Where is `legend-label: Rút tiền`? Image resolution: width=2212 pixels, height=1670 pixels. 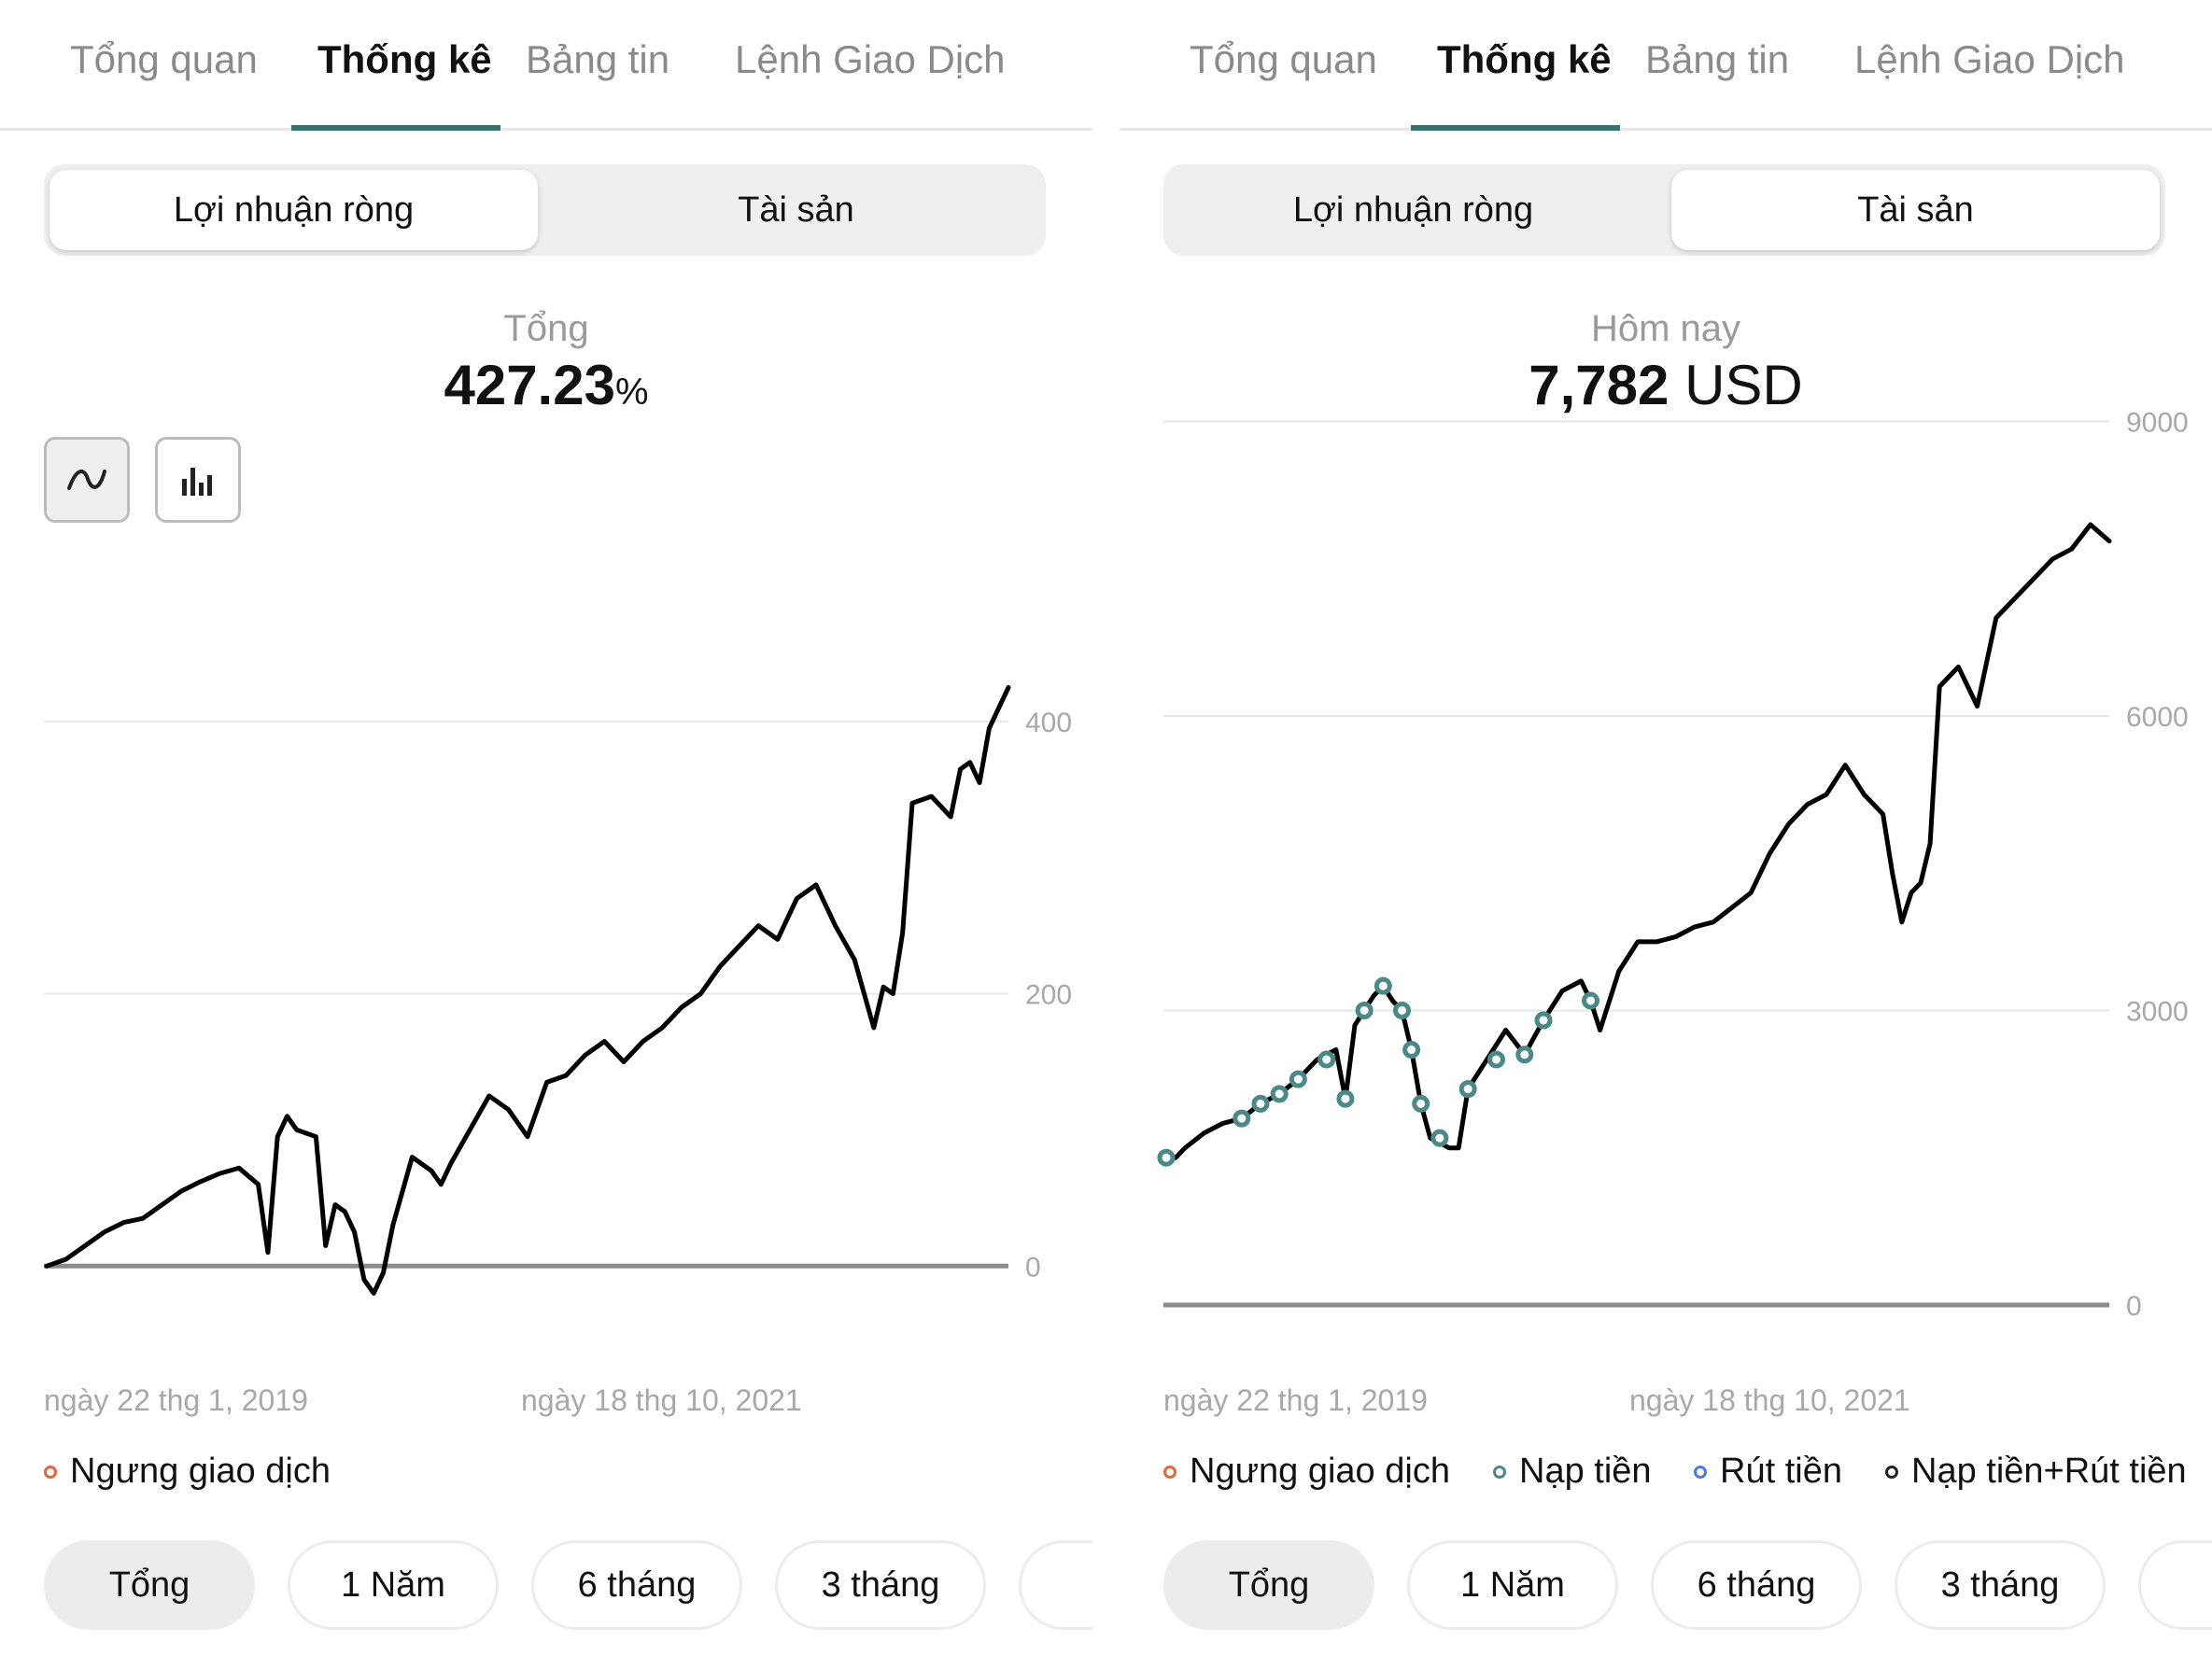 legend-label: Rút tiền is located at coordinates (1781, 1471).